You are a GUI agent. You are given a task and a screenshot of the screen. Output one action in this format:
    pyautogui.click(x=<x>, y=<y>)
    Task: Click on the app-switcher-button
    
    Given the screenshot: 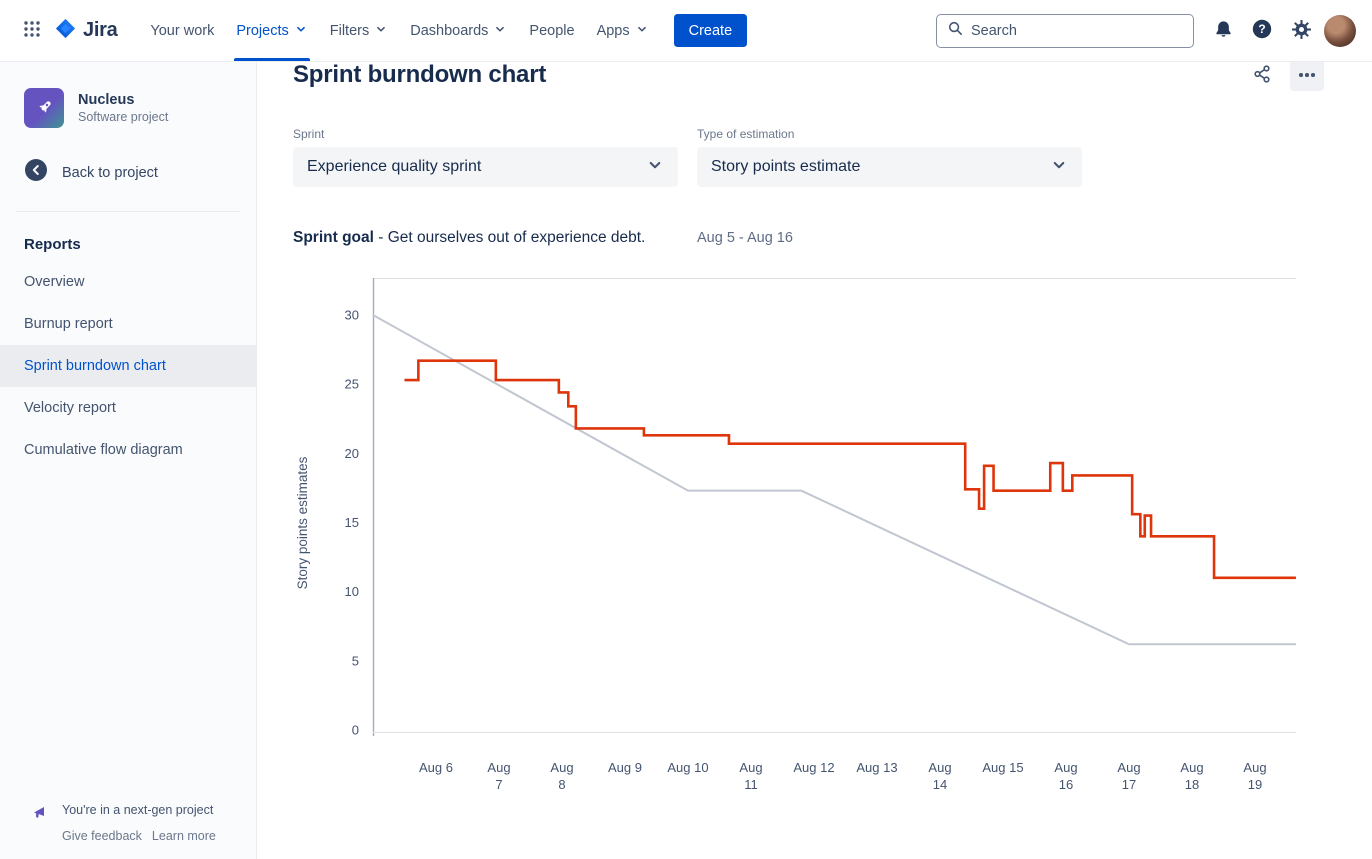 What is the action you would take?
    pyautogui.click(x=32, y=31)
    